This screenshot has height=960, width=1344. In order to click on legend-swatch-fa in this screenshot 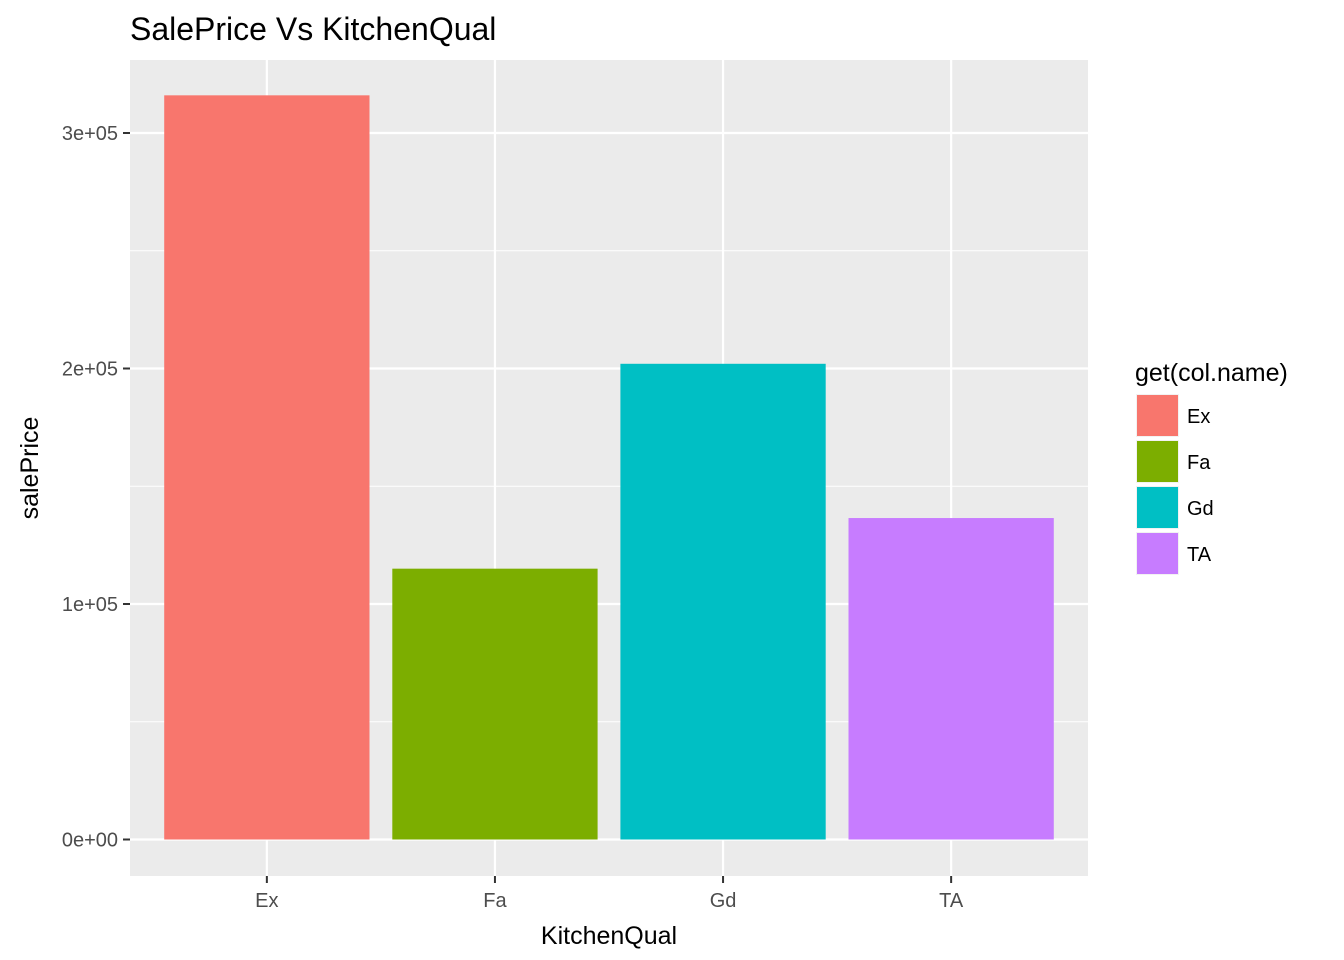, I will do `click(1157, 461)`.